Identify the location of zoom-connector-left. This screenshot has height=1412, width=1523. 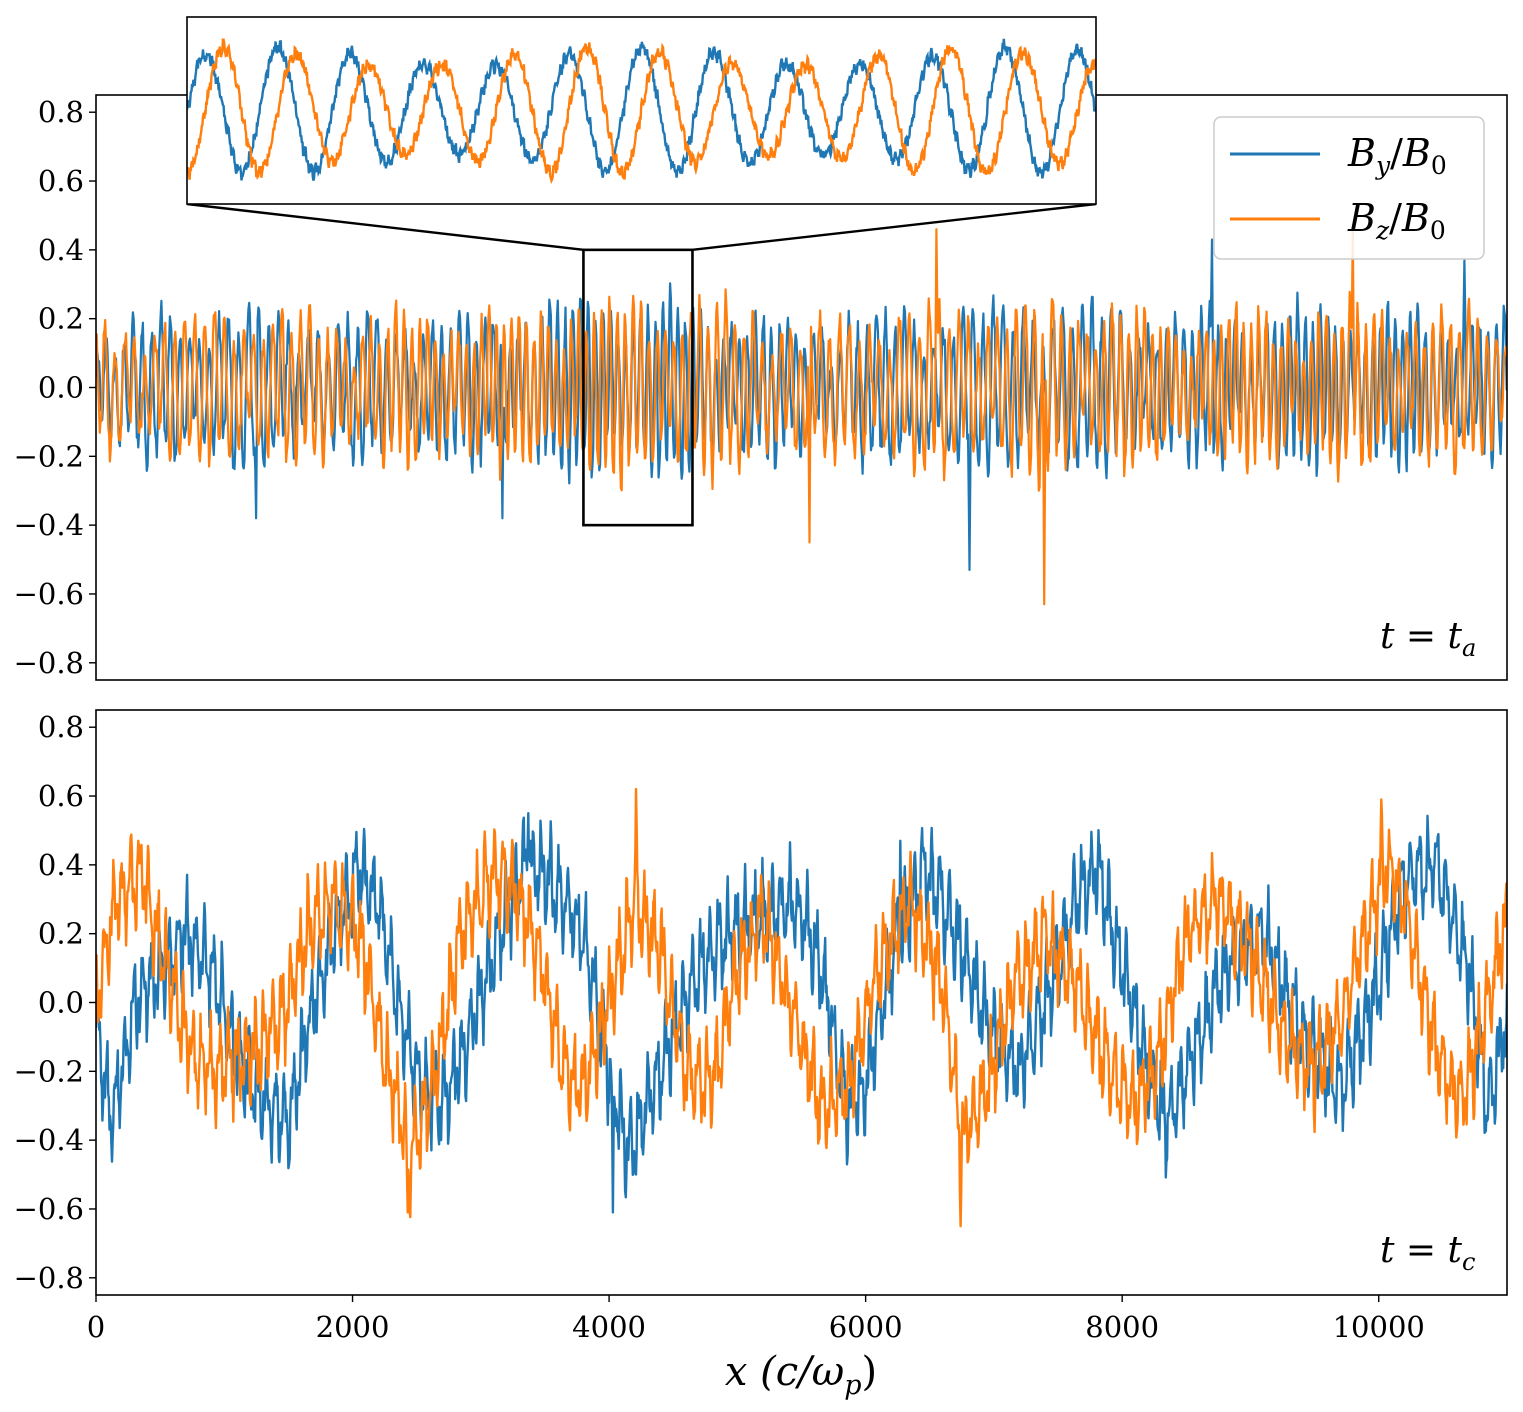
(385, 227).